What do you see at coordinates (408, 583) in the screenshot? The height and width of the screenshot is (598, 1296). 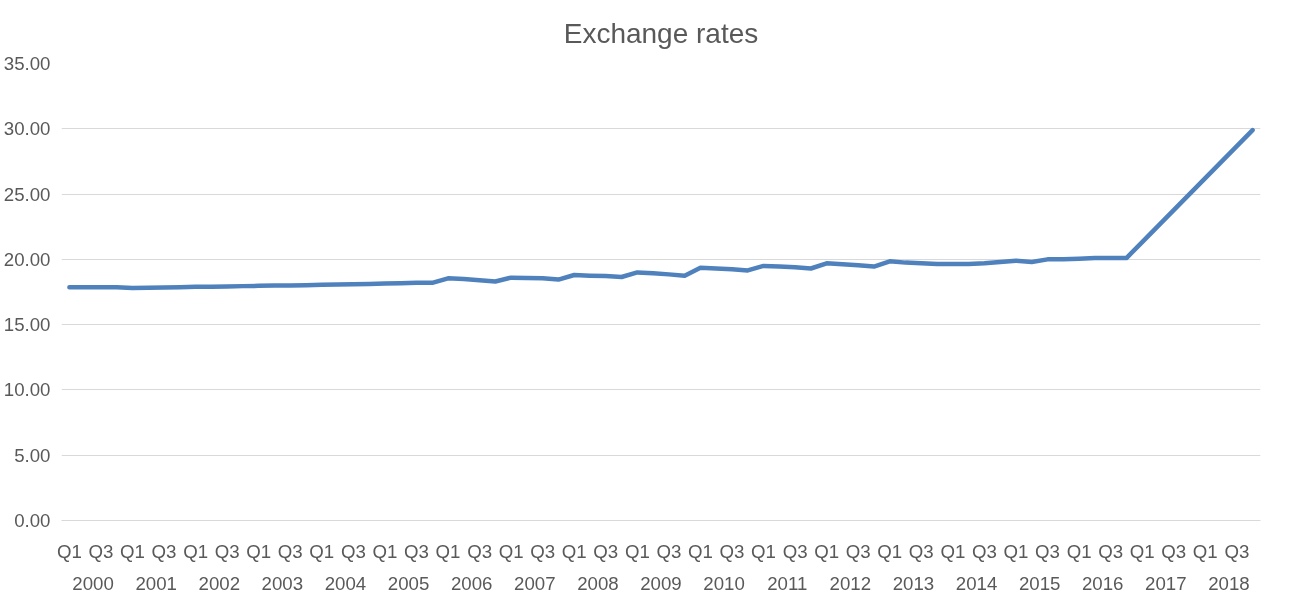 I see `text: 2005` at bounding box center [408, 583].